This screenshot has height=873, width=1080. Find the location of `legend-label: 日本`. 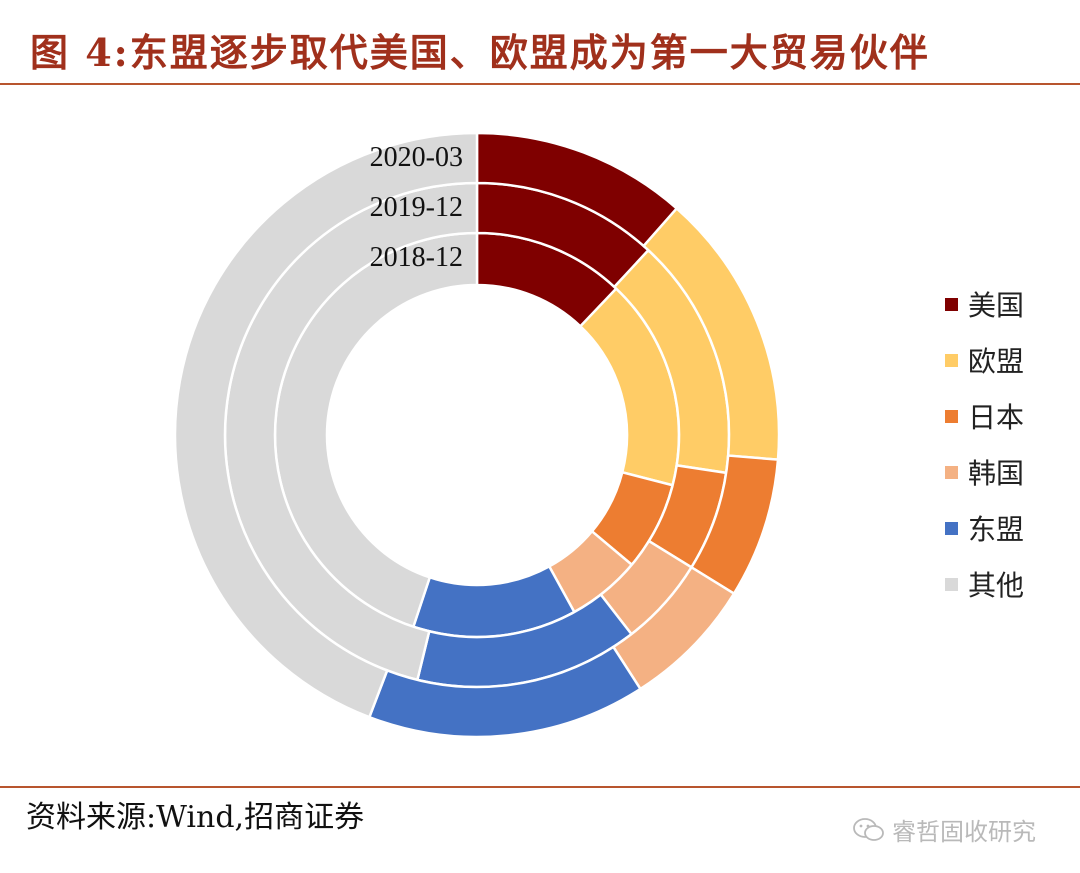

legend-label: 日本 is located at coordinates (996, 417).